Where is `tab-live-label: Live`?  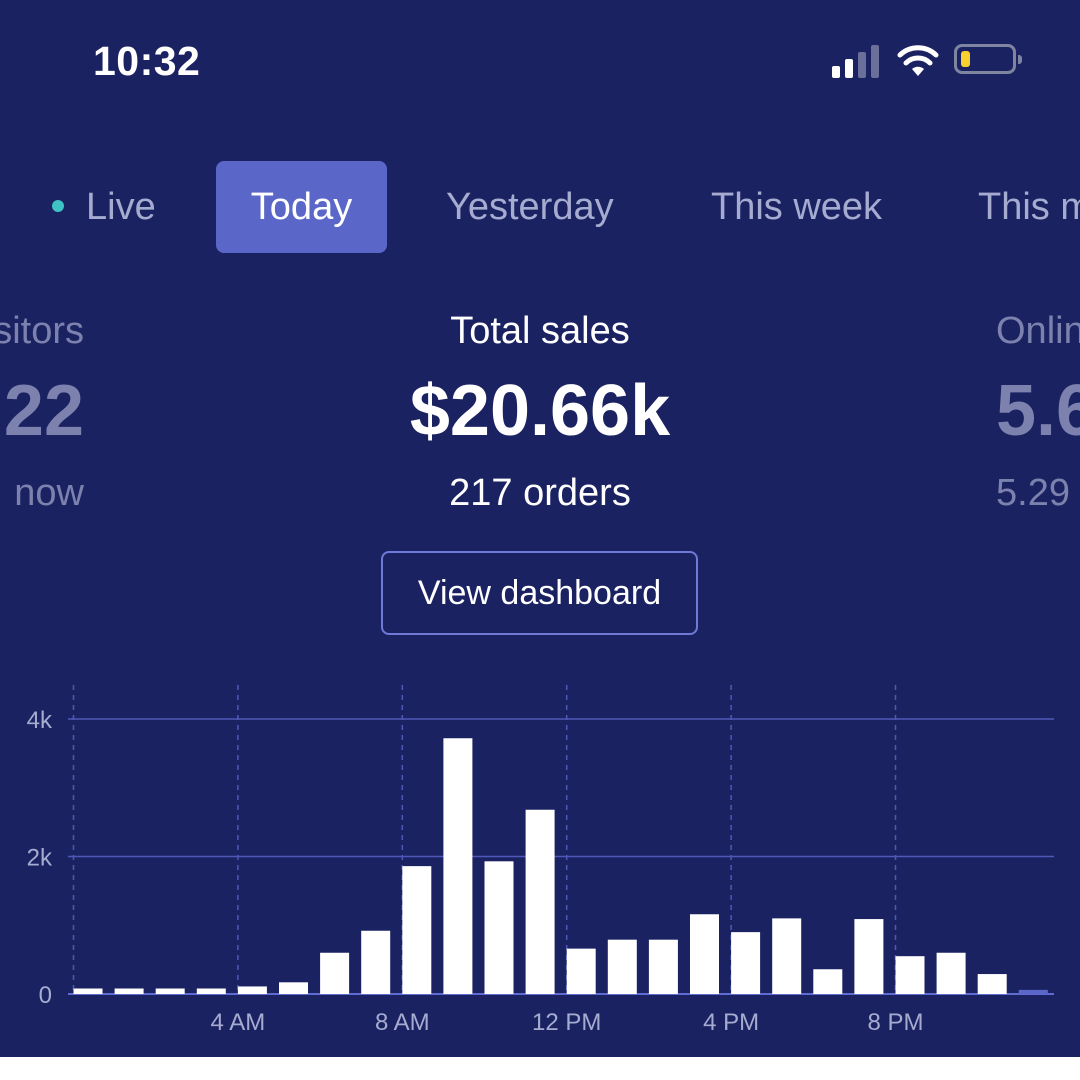 tab-live-label: Live is located at coordinates (121, 207).